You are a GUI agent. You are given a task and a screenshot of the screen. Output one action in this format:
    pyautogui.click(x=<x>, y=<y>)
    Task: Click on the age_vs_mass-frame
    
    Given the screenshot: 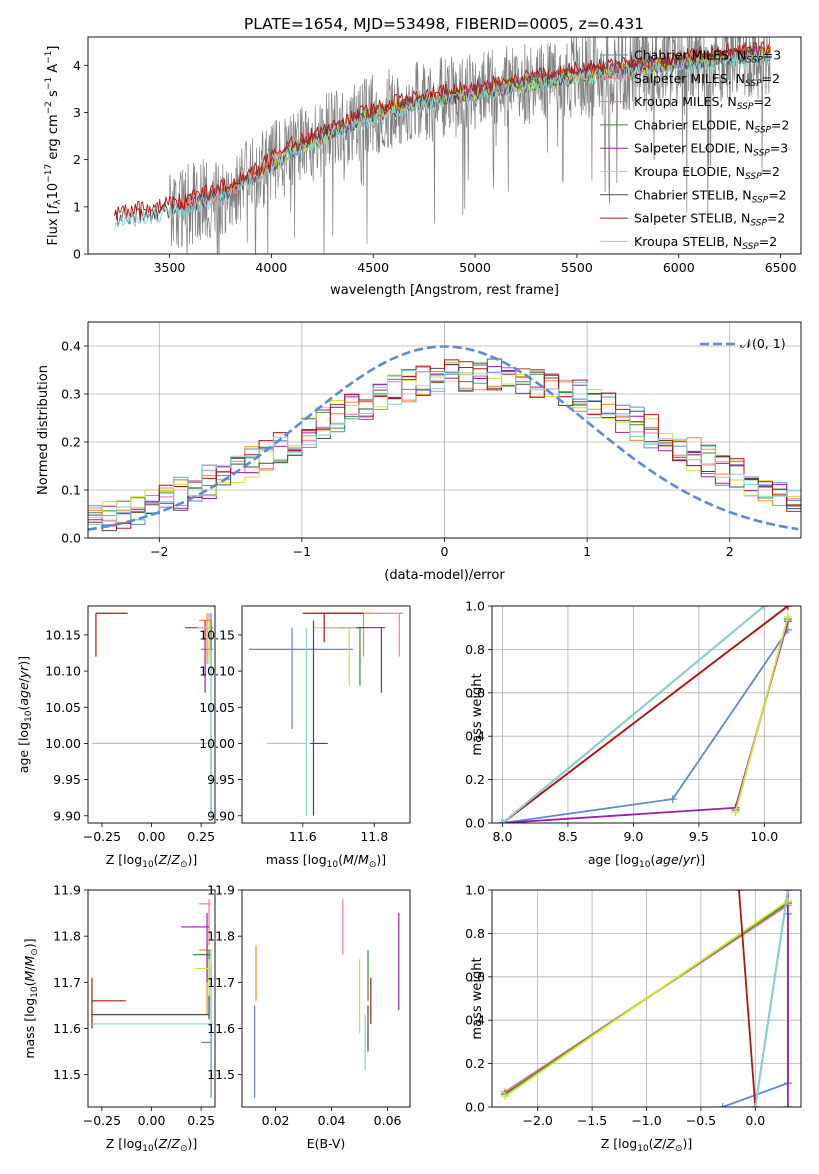 What is the action you would take?
    pyautogui.click(x=326, y=714)
    